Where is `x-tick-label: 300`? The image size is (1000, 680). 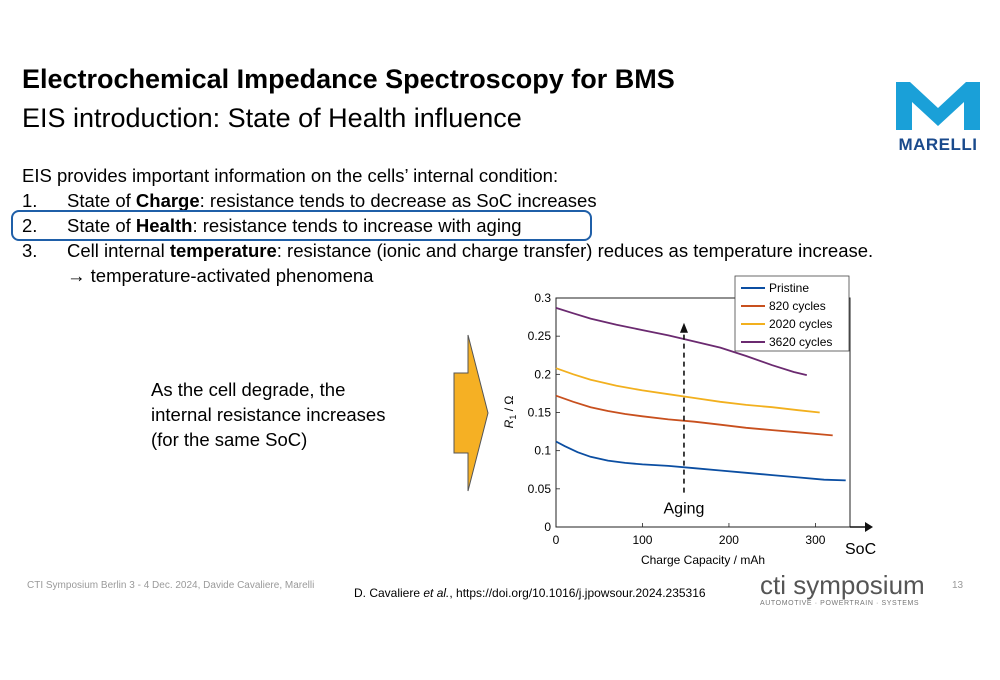 x-tick-label: 300 is located at coordinates (815, 540).